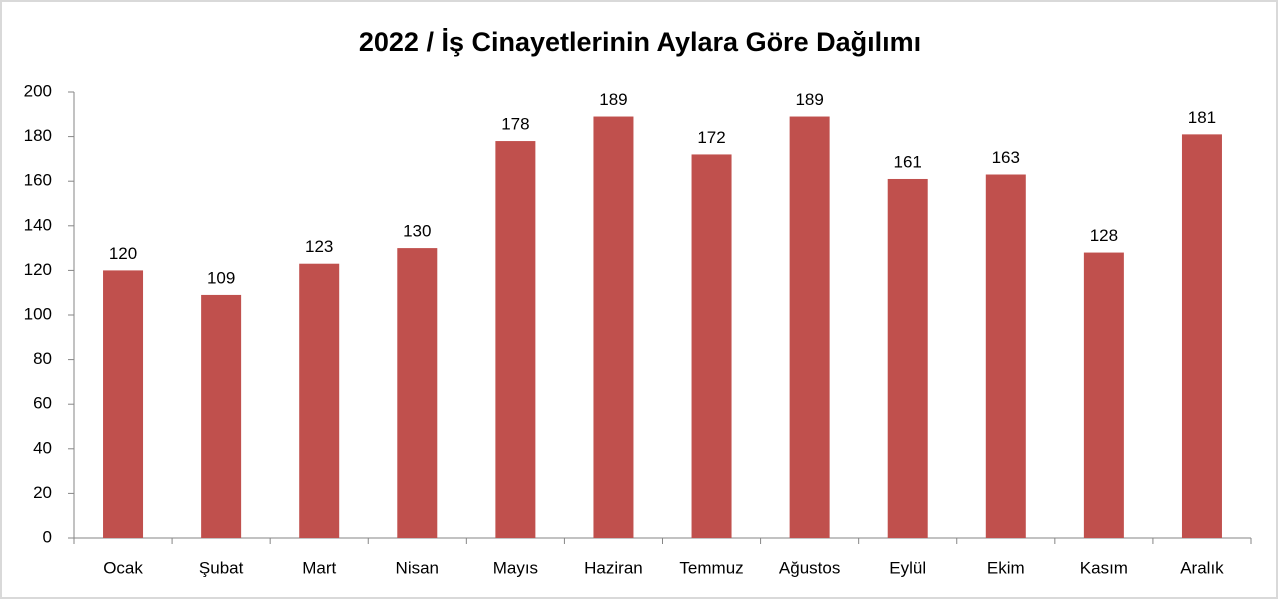  I want to click on x-tick-label: Haziran, so click(613, 567).